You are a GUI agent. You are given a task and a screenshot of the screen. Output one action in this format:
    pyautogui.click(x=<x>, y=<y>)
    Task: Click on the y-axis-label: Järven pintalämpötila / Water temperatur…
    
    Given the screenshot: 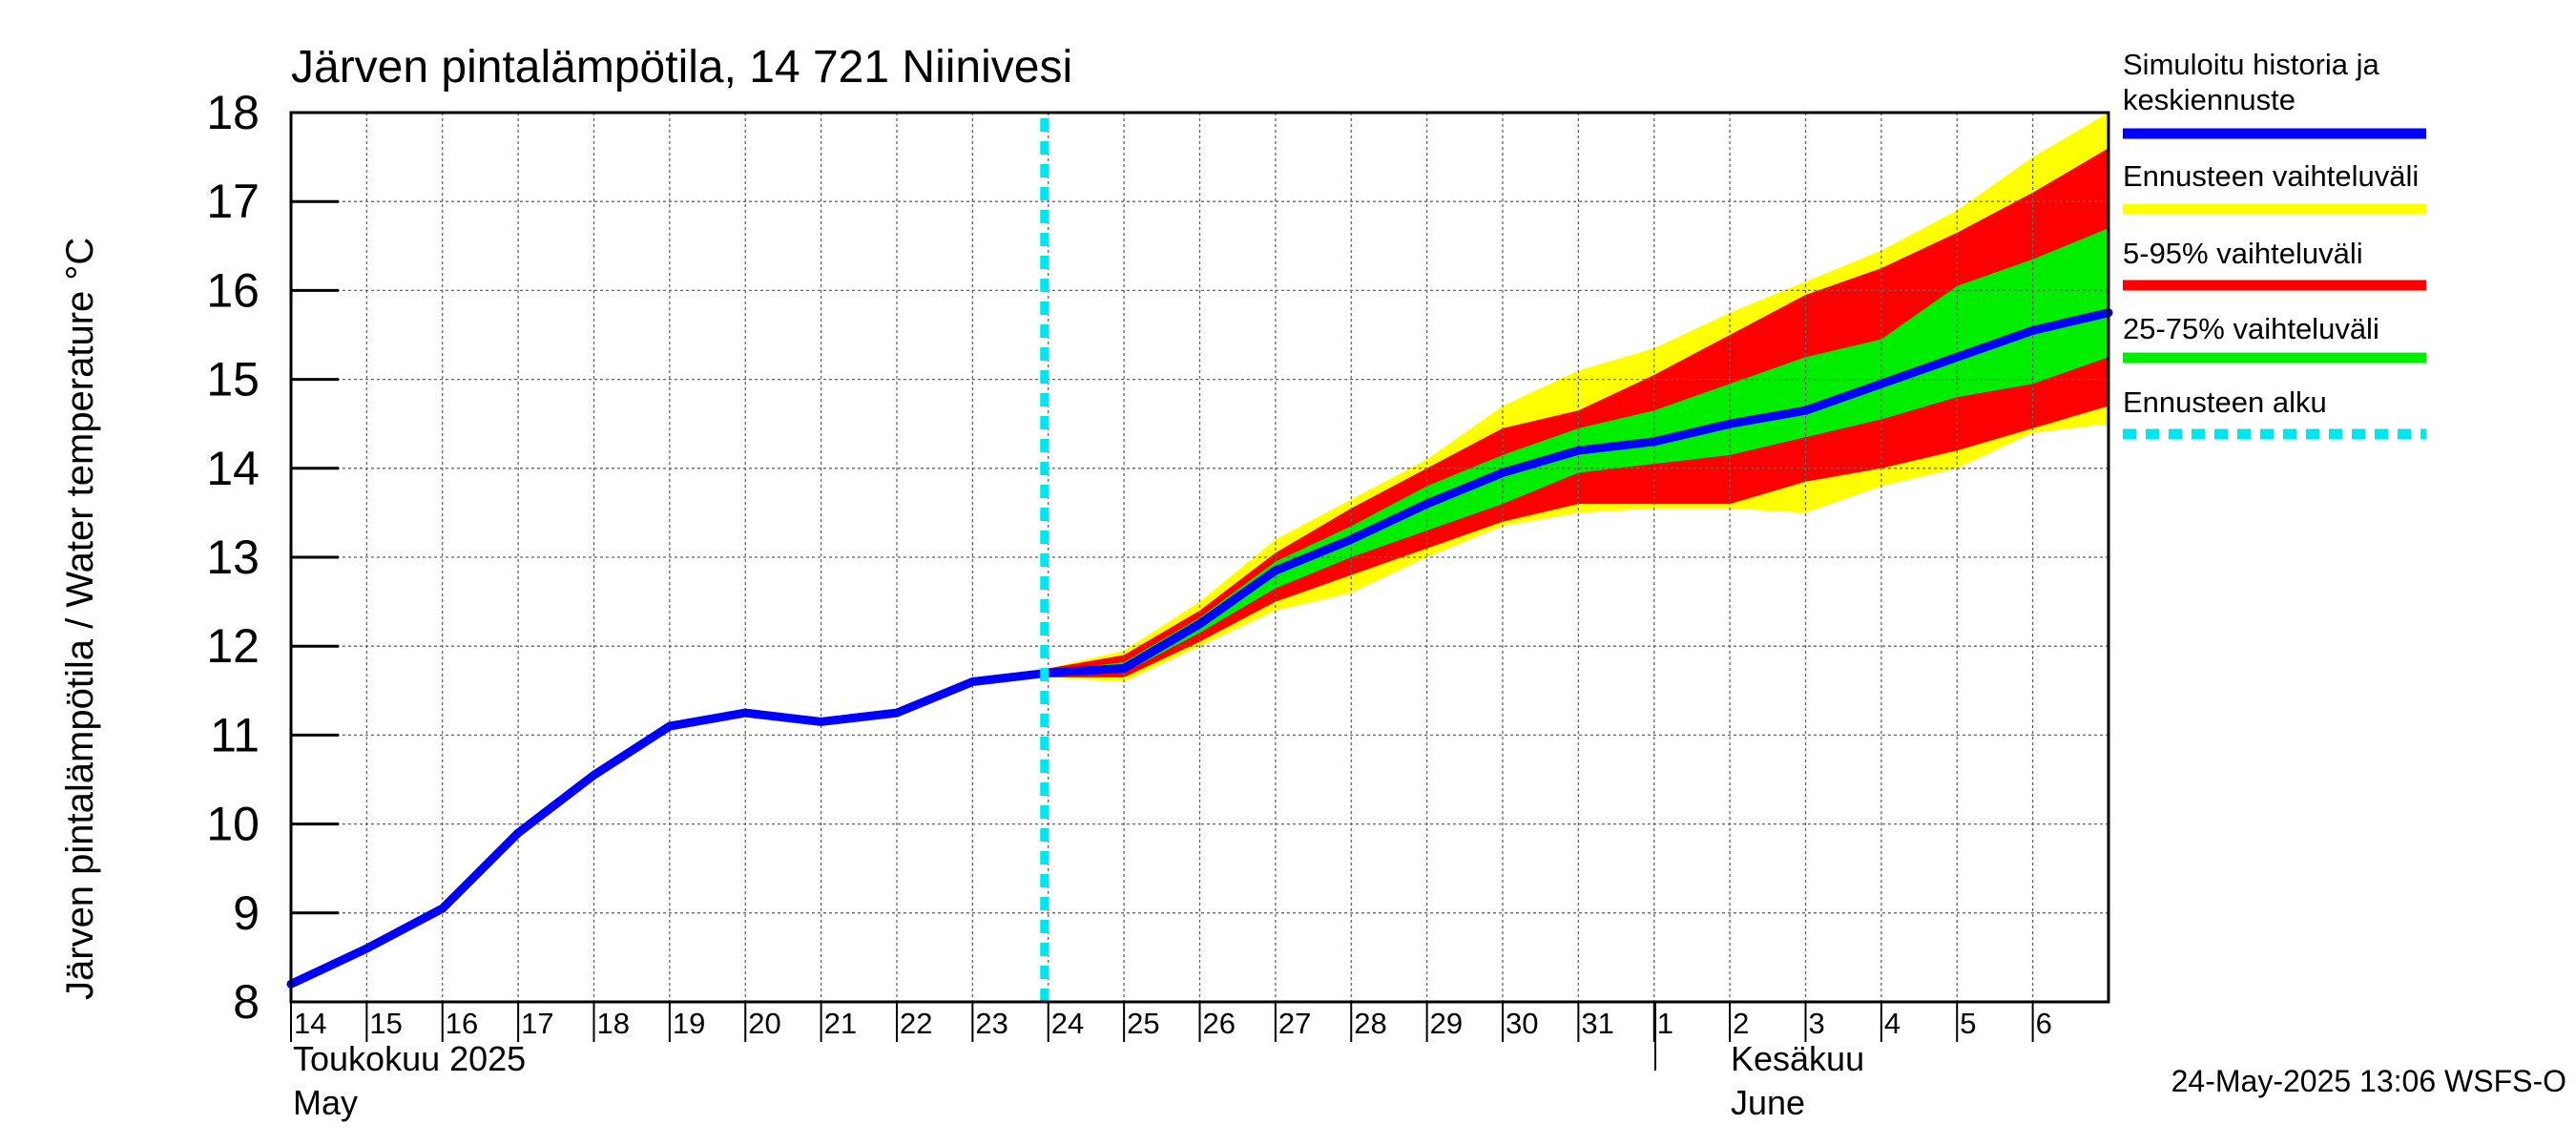 What is the action you would take?
    pyautogui.click(x=80, y=619)
    